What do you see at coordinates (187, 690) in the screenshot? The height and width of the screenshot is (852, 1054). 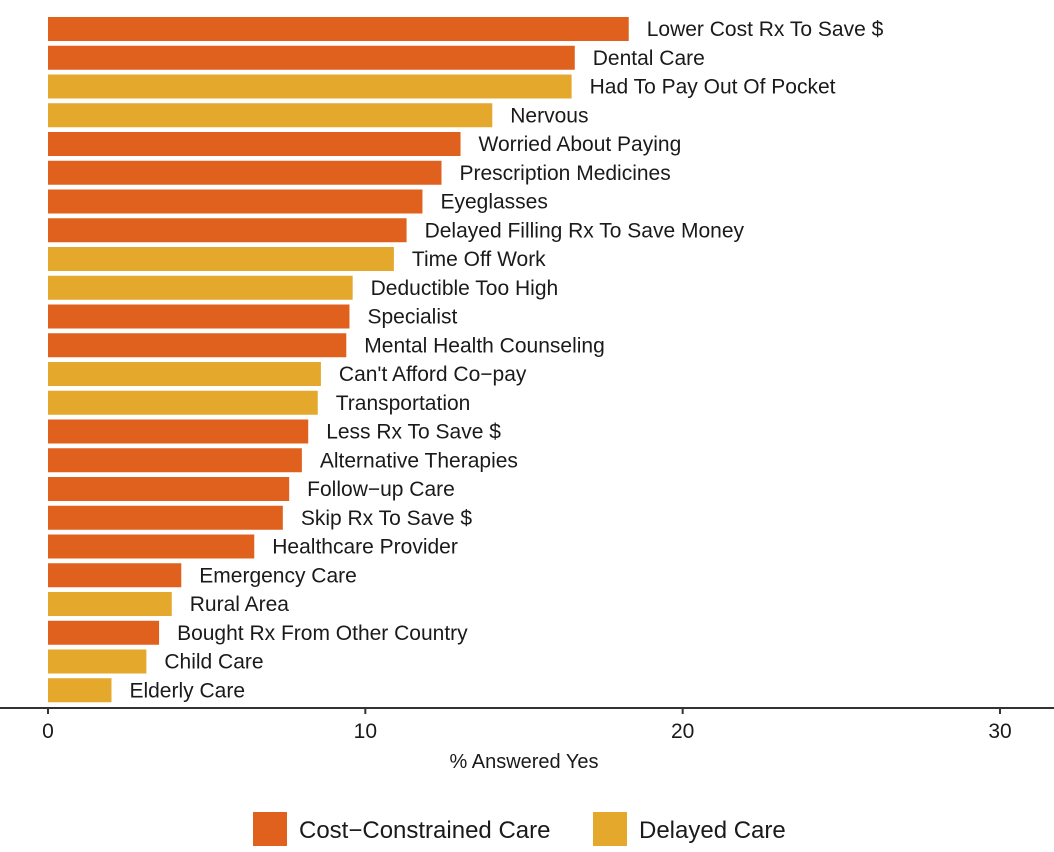 I see `bar-label: Elderly Care` at bounding box center [187, 690].